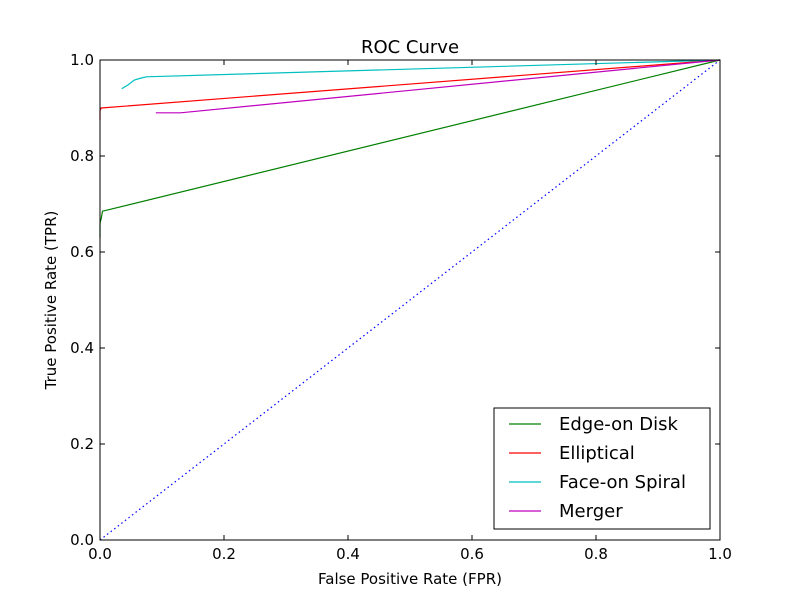 This screenshot has height=600, width=800. I want to click on x-tick-label: 0.4, so click(348, 554).